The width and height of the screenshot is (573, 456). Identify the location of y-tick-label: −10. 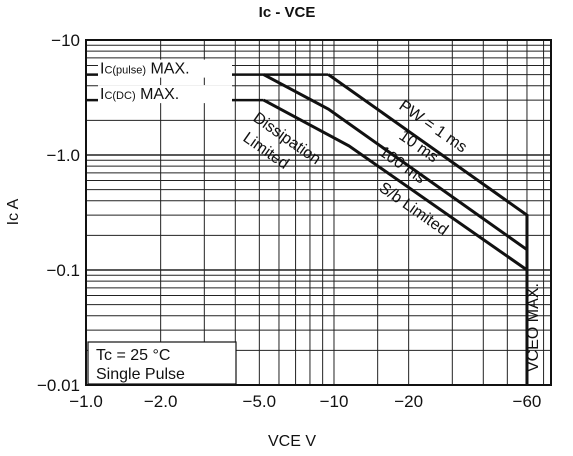
(65, 40).